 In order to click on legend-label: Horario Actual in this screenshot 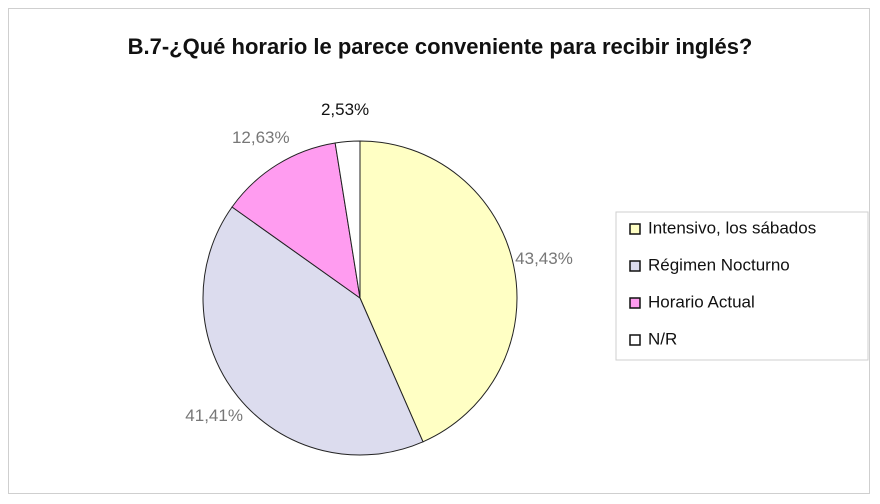, I will do `click(701, 301)`.